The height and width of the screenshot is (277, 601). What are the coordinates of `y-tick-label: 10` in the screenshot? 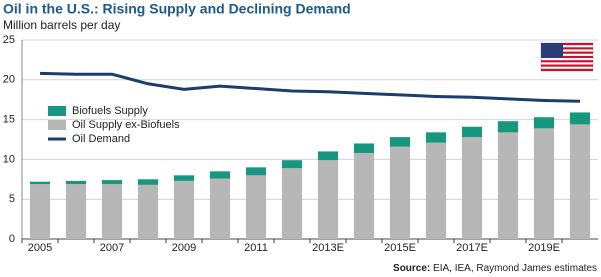 It's located at (9, 159).